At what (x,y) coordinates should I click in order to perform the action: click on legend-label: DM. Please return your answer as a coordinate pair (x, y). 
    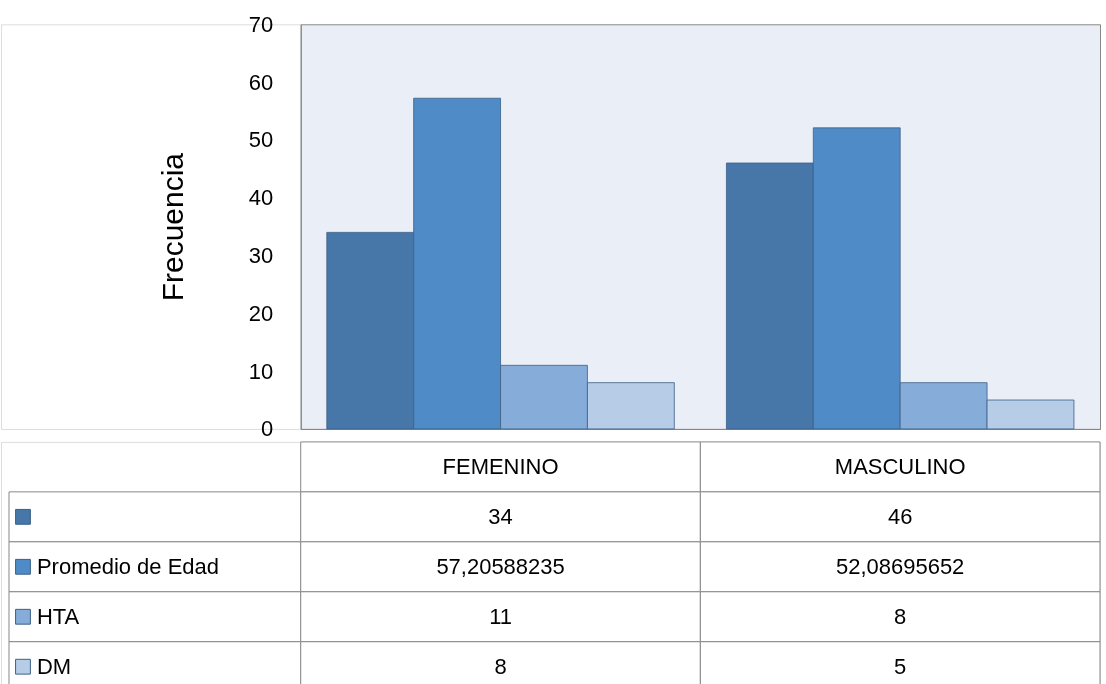
    Looking at the image, I should click on (54, 666).